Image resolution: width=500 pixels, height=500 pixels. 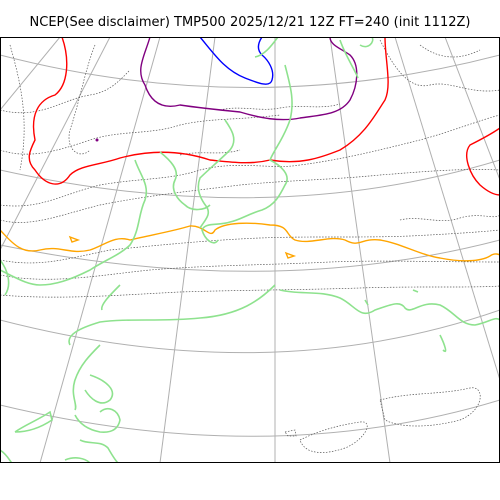 What do you see at coordinates (250, 242) in the screenshot?
I see `orange-contours` at bounding box center [250, 242].